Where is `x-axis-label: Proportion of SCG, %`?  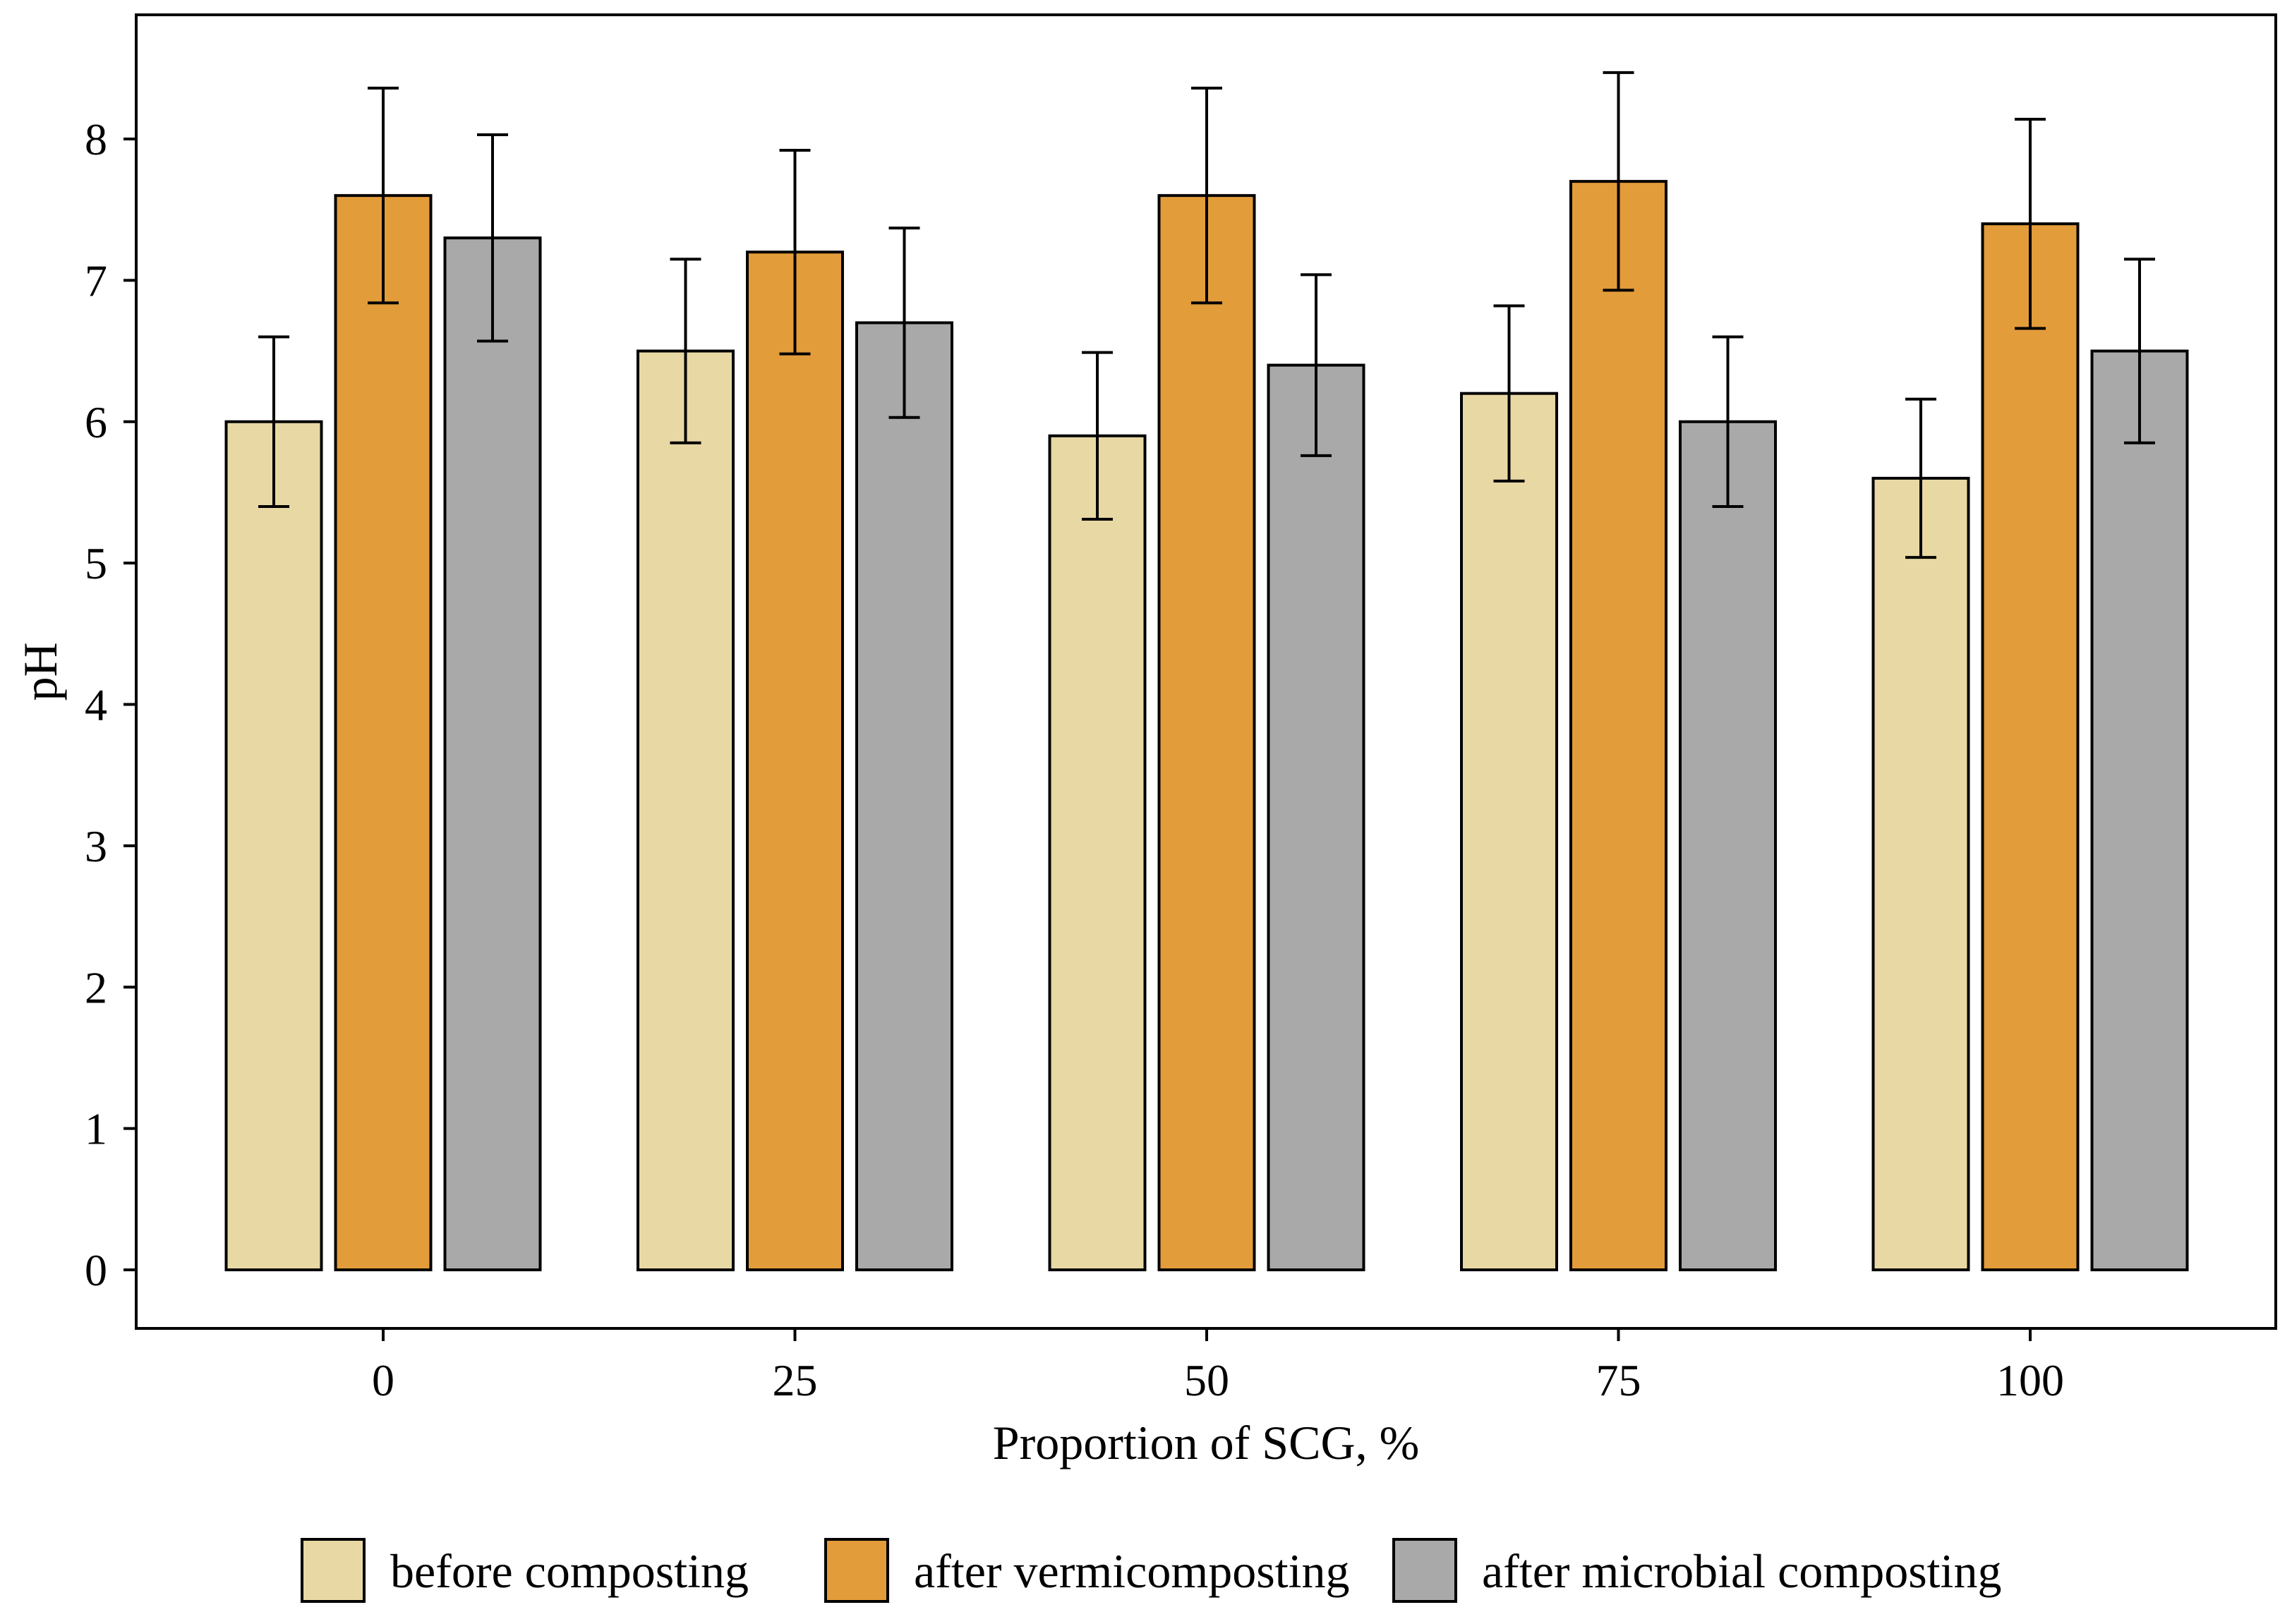
x-axis-label: Proportion of SCG, % is located at coordinates (1206, 1443).